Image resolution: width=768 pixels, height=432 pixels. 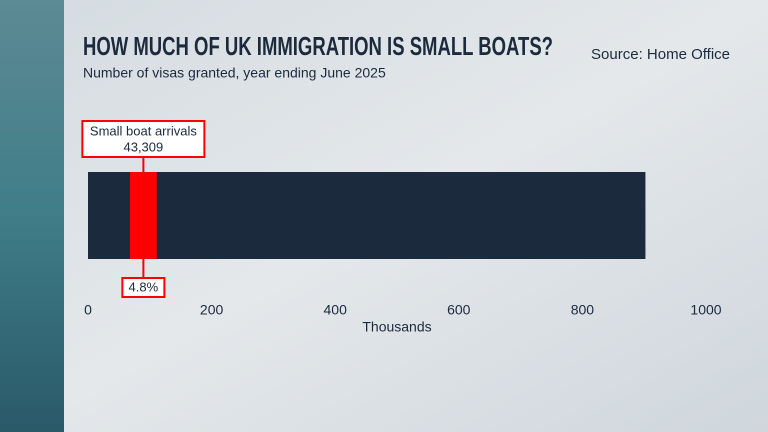 I want to click on x-axis-label: Thousands, so click(x=396, y=327).